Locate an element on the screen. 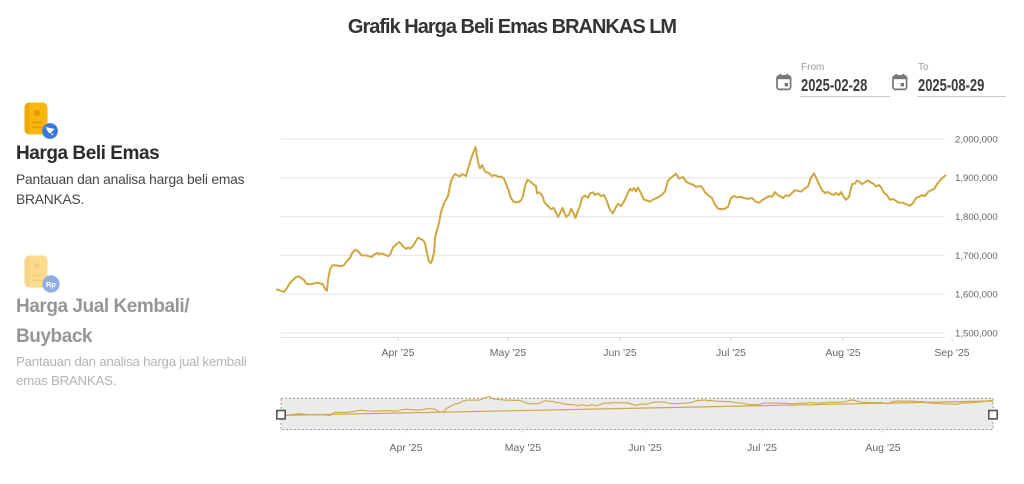  svg-text: Sep '25 is located at coordinates (951, 353).